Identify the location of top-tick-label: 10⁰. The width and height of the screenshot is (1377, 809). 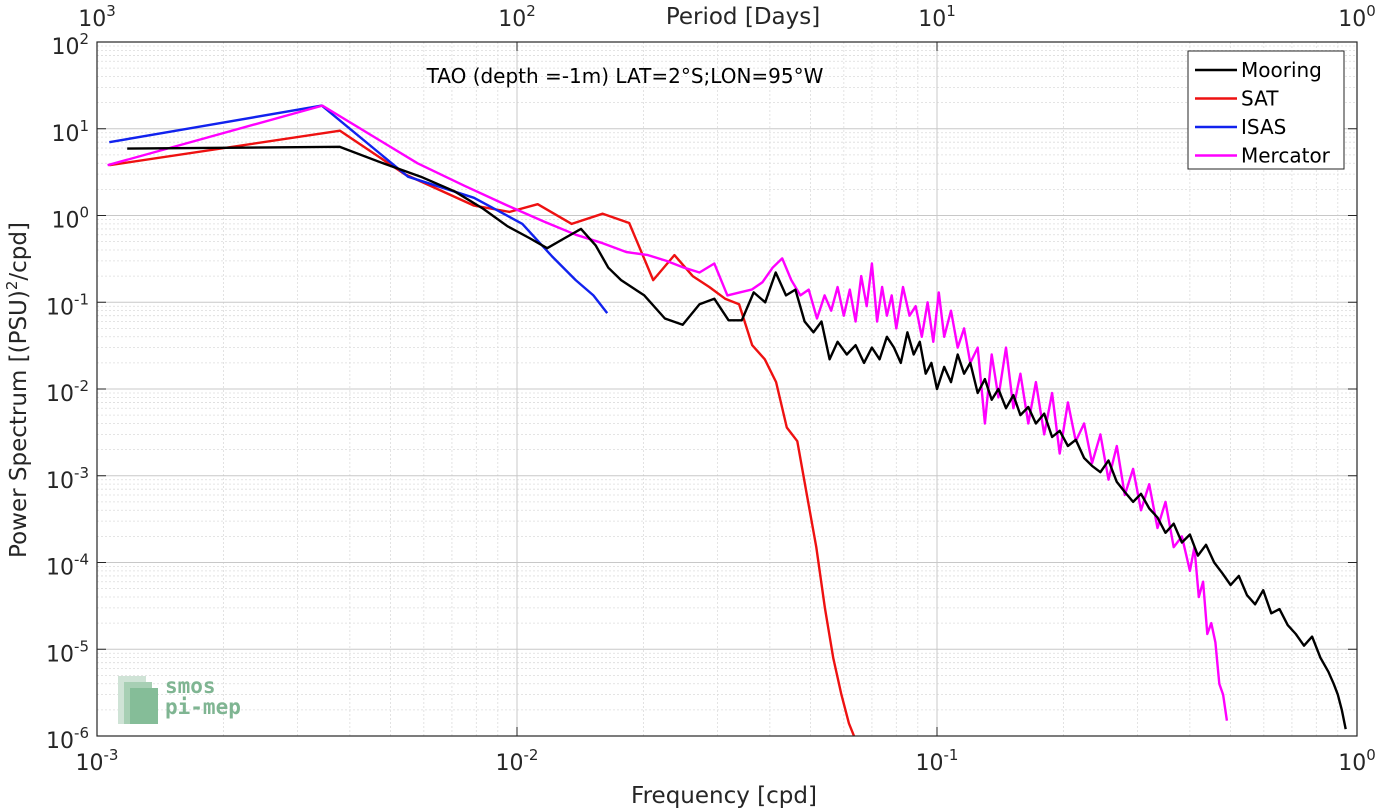
(1357, 17).